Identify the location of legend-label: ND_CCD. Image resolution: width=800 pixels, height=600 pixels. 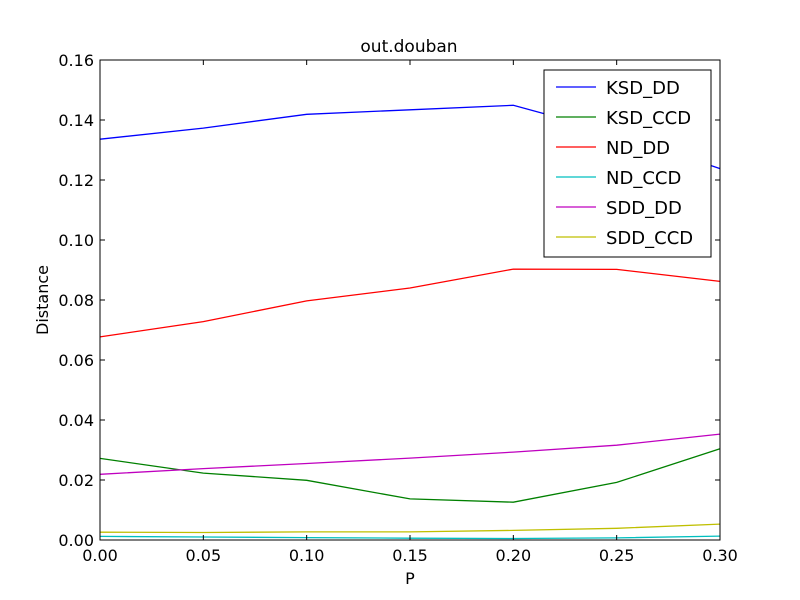
(643, 178).